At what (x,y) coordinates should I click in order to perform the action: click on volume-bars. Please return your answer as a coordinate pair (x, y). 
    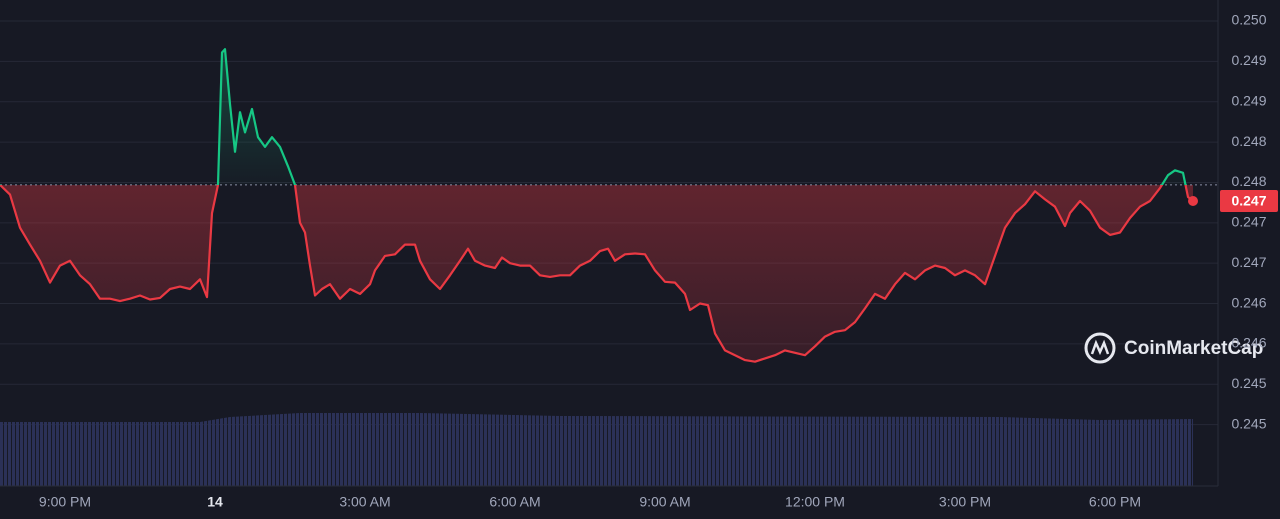
    Looking at the image, I should click on (596, 449).